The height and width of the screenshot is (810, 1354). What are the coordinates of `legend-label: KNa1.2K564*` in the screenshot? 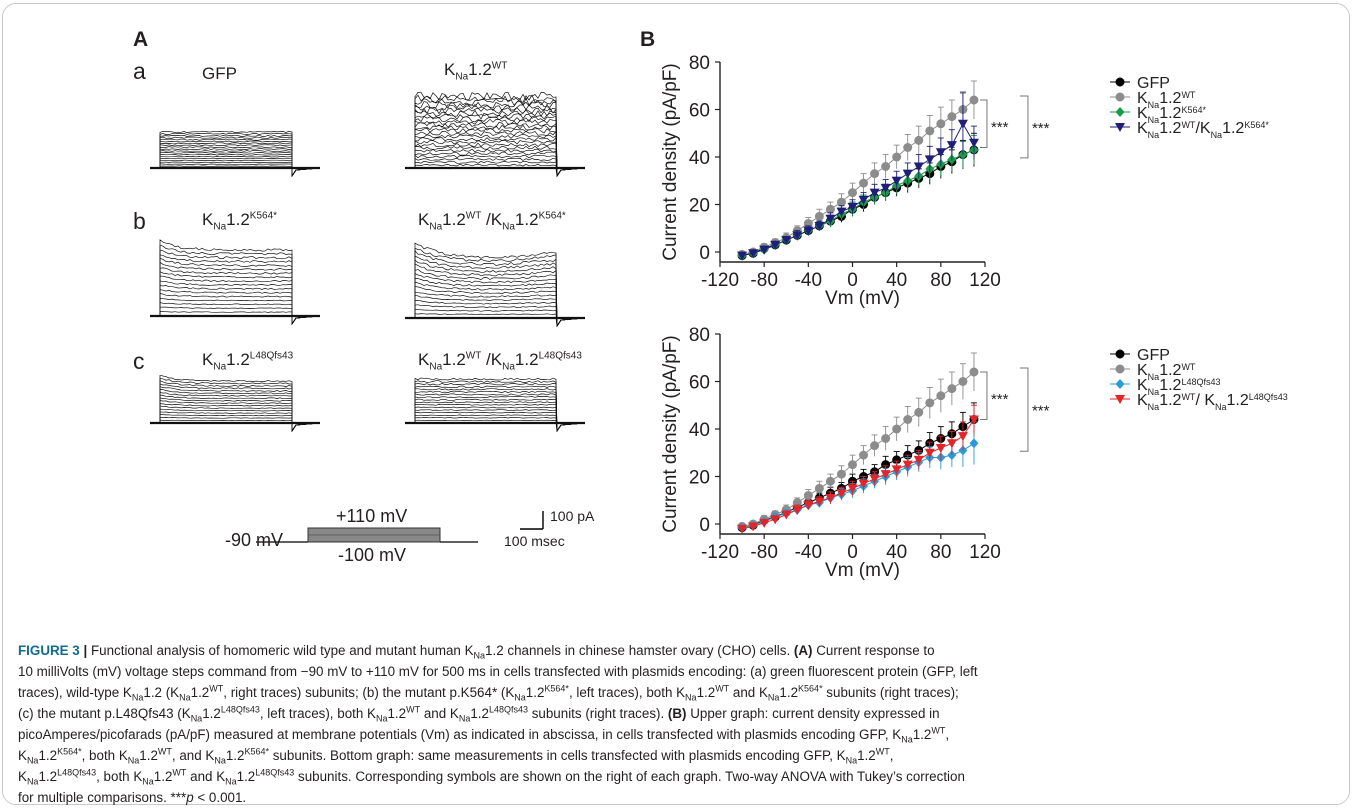 It's located at (1171, 115).